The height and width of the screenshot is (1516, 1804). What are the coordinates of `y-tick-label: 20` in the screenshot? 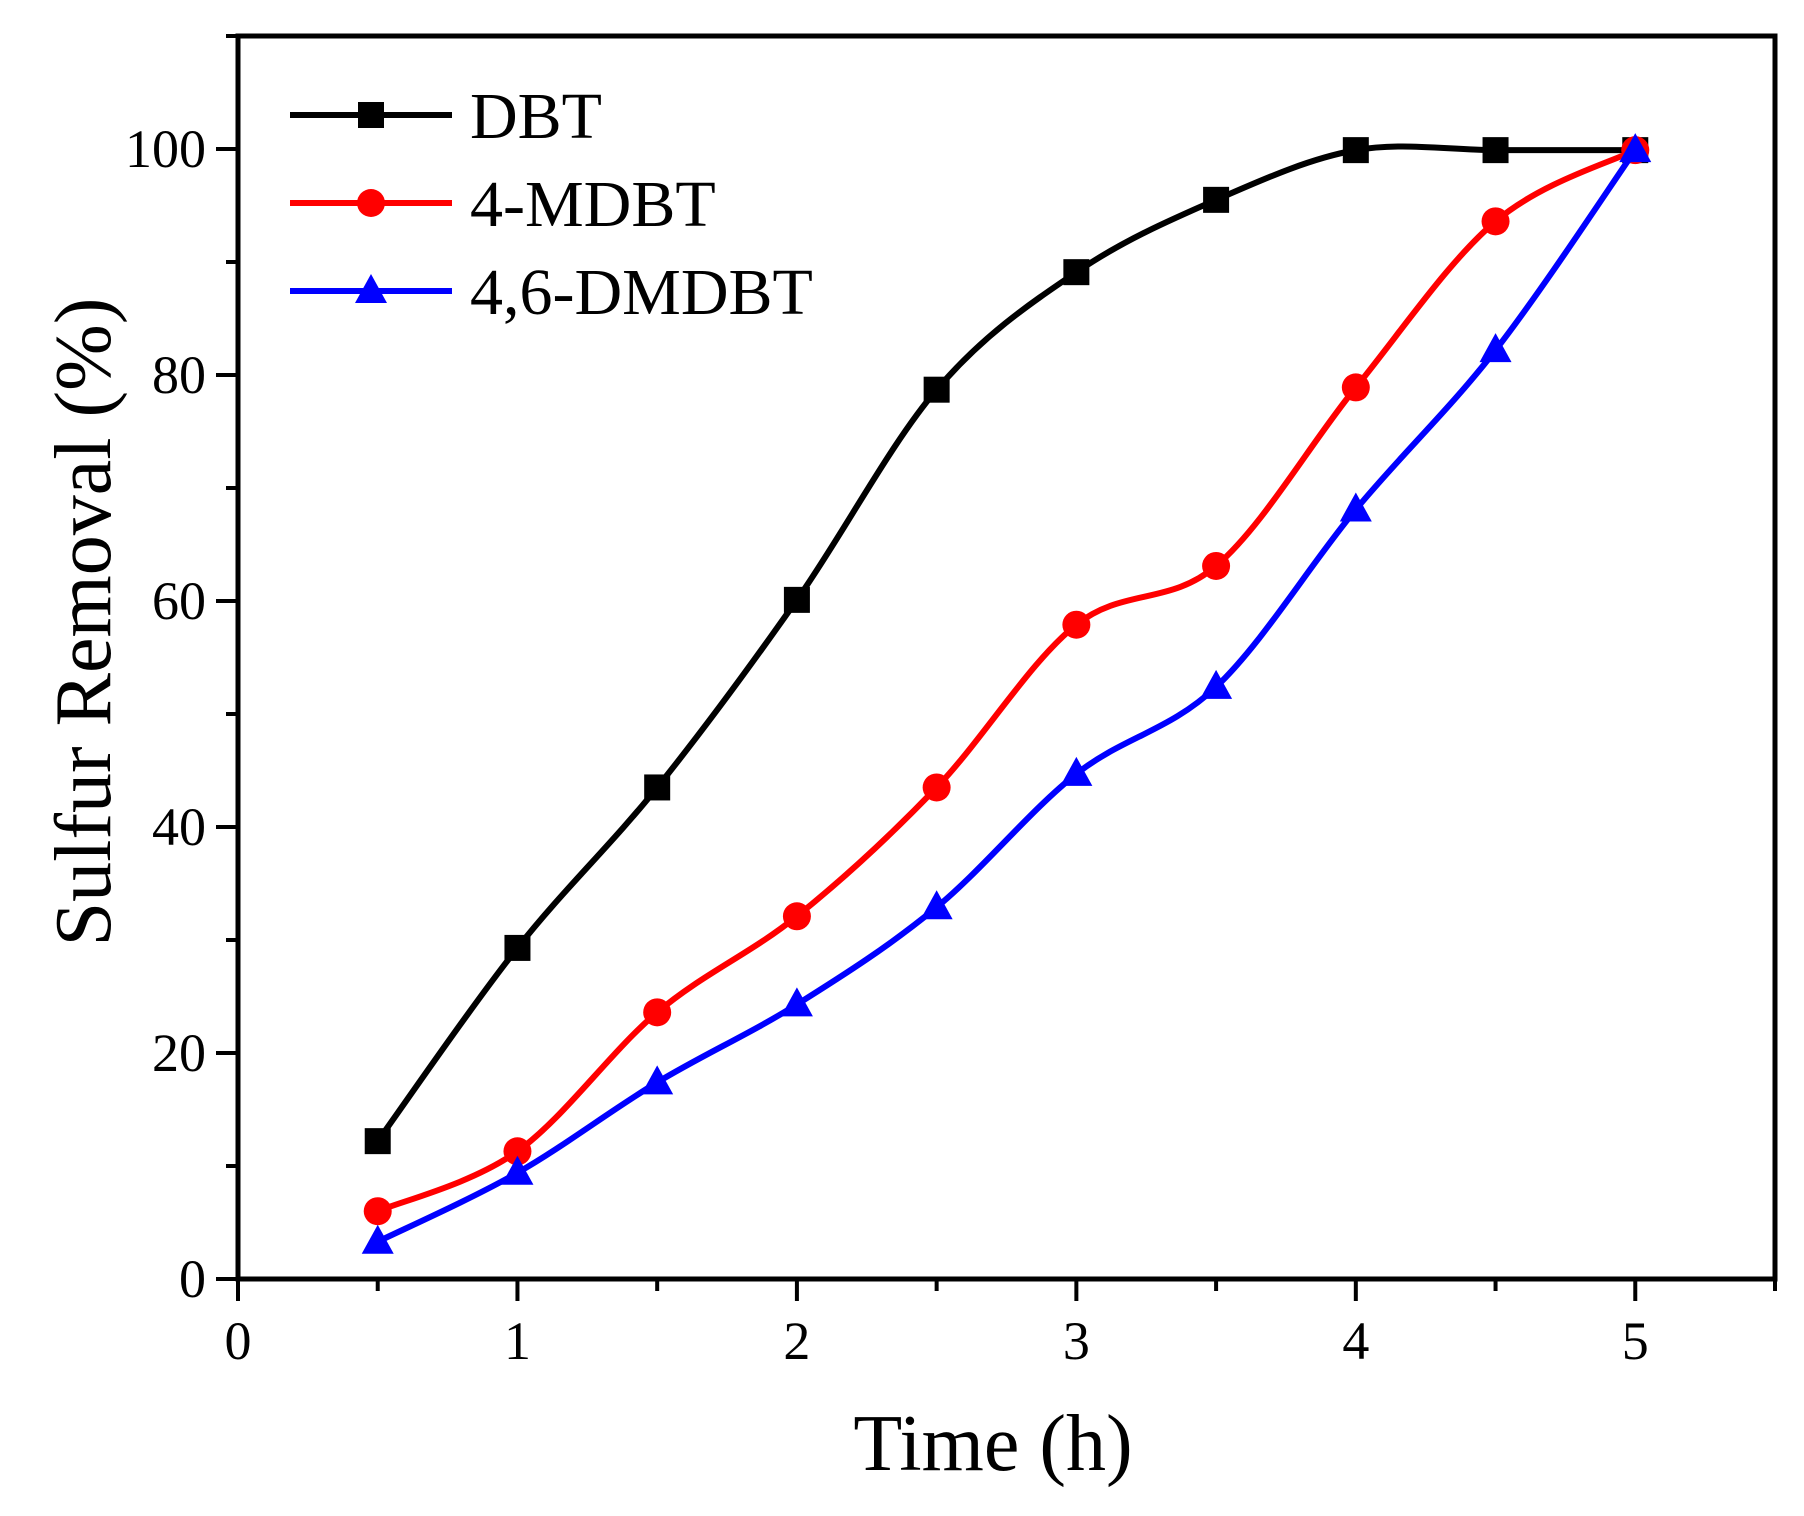 It's located at (179, 1053).